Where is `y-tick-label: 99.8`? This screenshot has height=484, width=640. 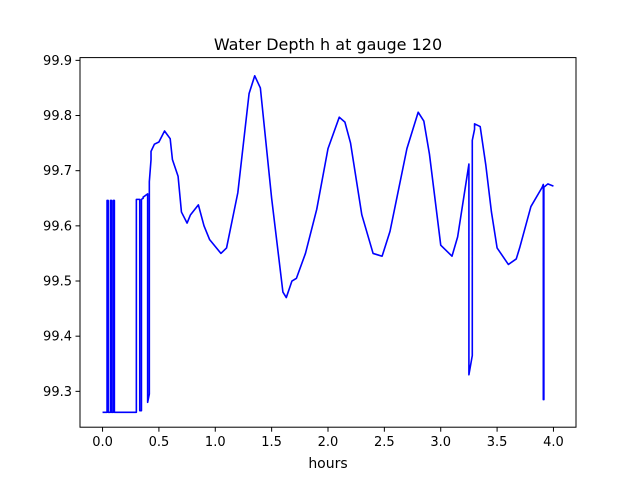 y-tick-label: 99.8 is located at coordinates (57, 116).